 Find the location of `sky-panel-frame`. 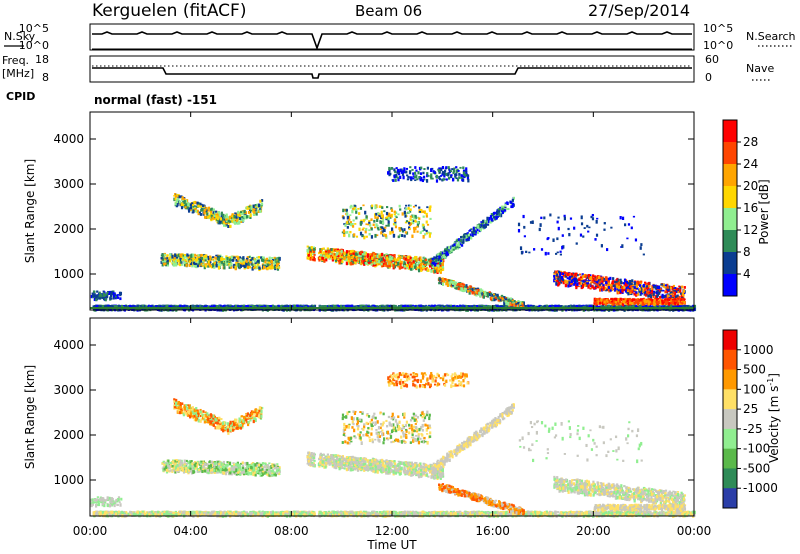

sky-panel-frame is located at coordinates (392, 37).